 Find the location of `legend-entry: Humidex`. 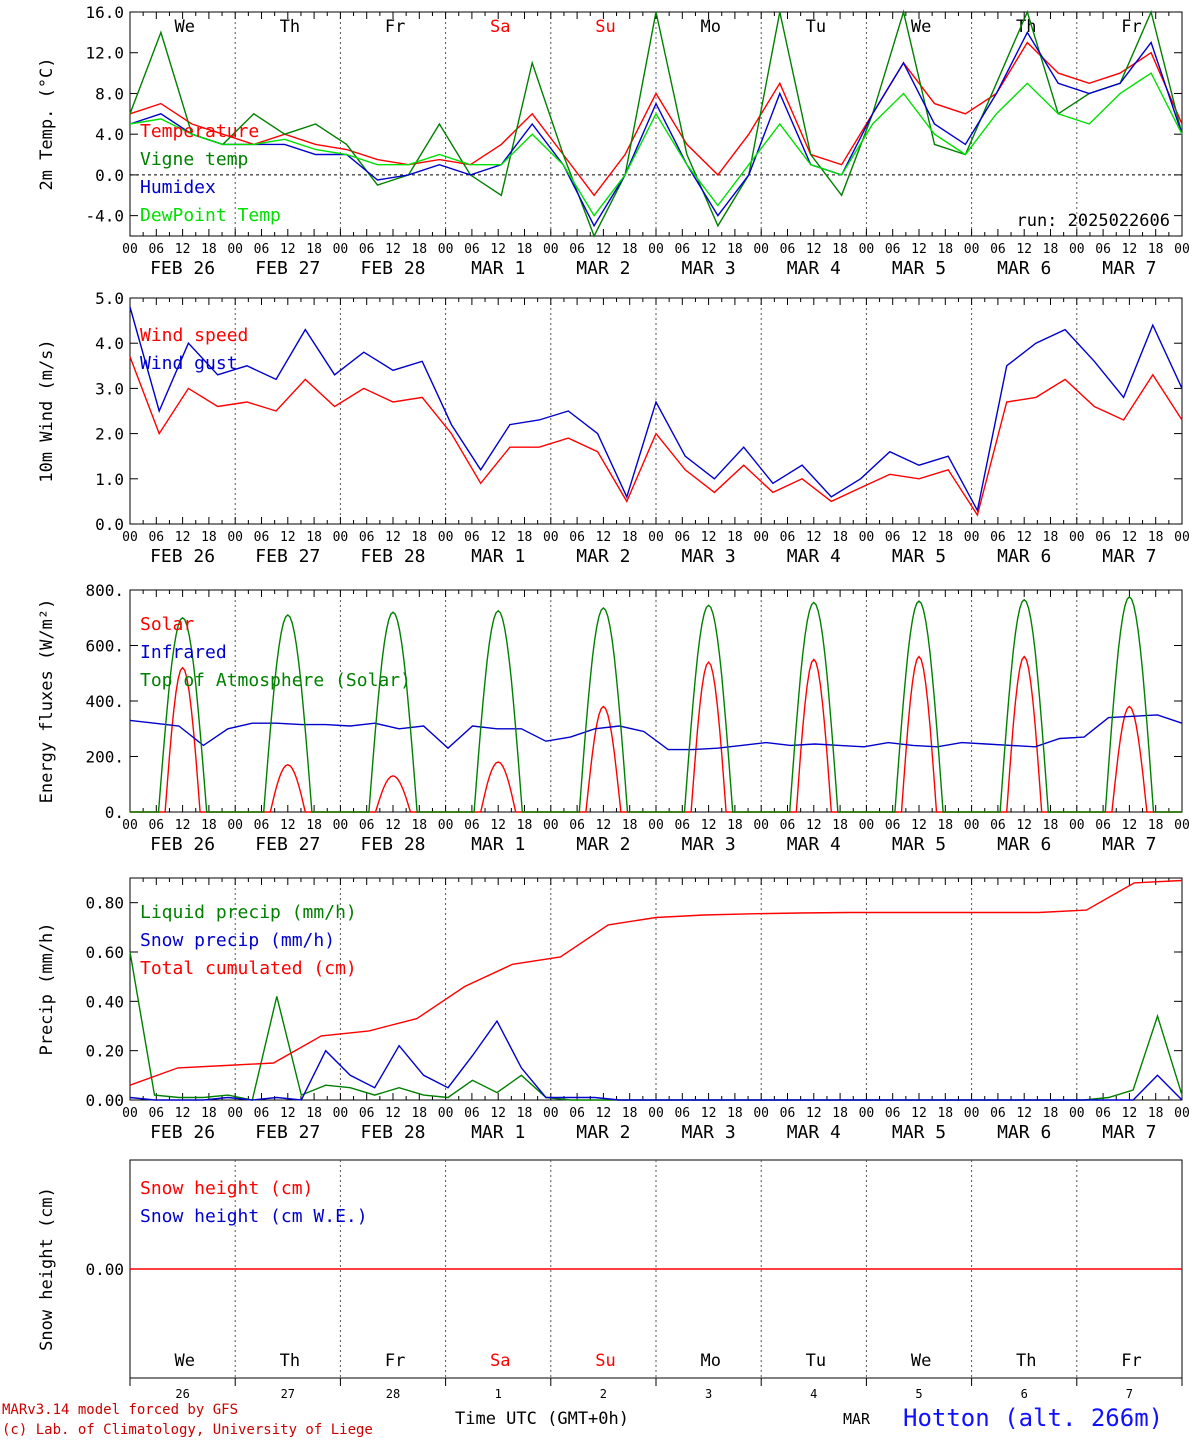

legend-entry: Humidex is located at coordinates (178, 187).